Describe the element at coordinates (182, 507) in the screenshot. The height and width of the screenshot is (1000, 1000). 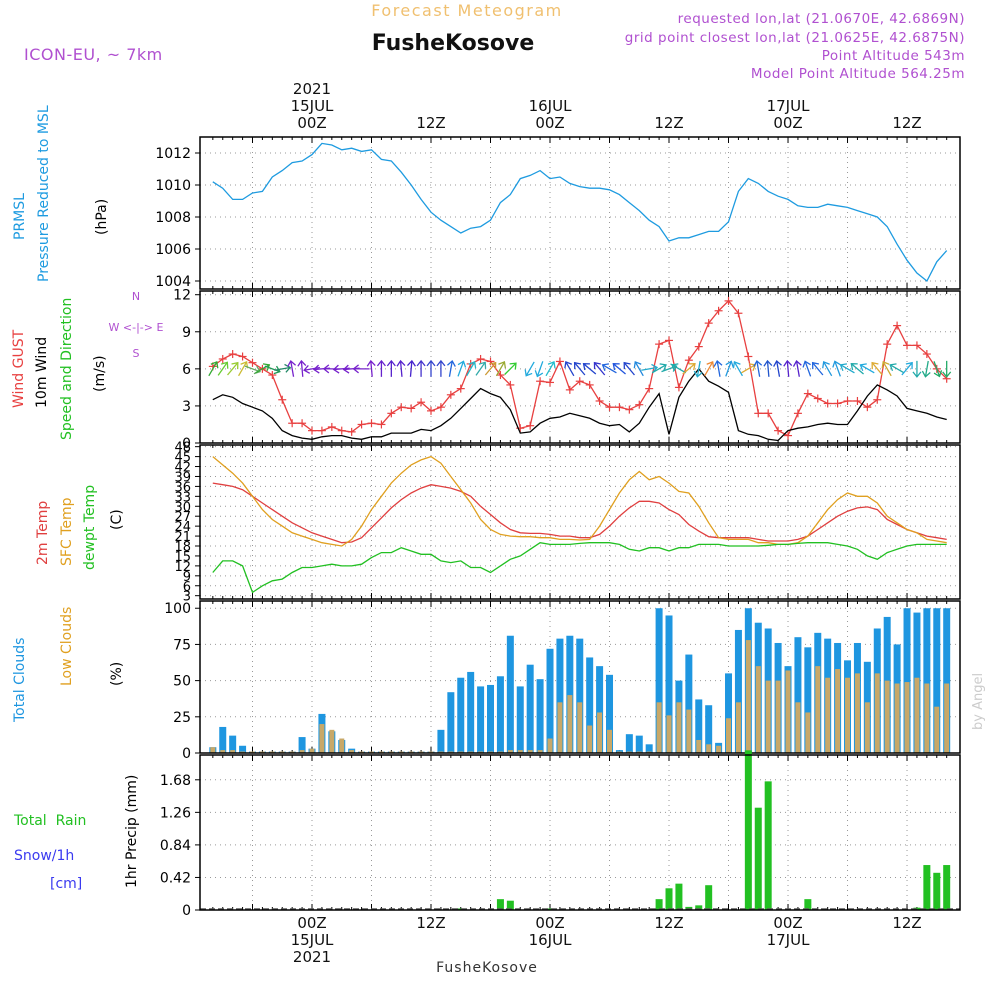
I see `y-tick-label: 30` at that location.